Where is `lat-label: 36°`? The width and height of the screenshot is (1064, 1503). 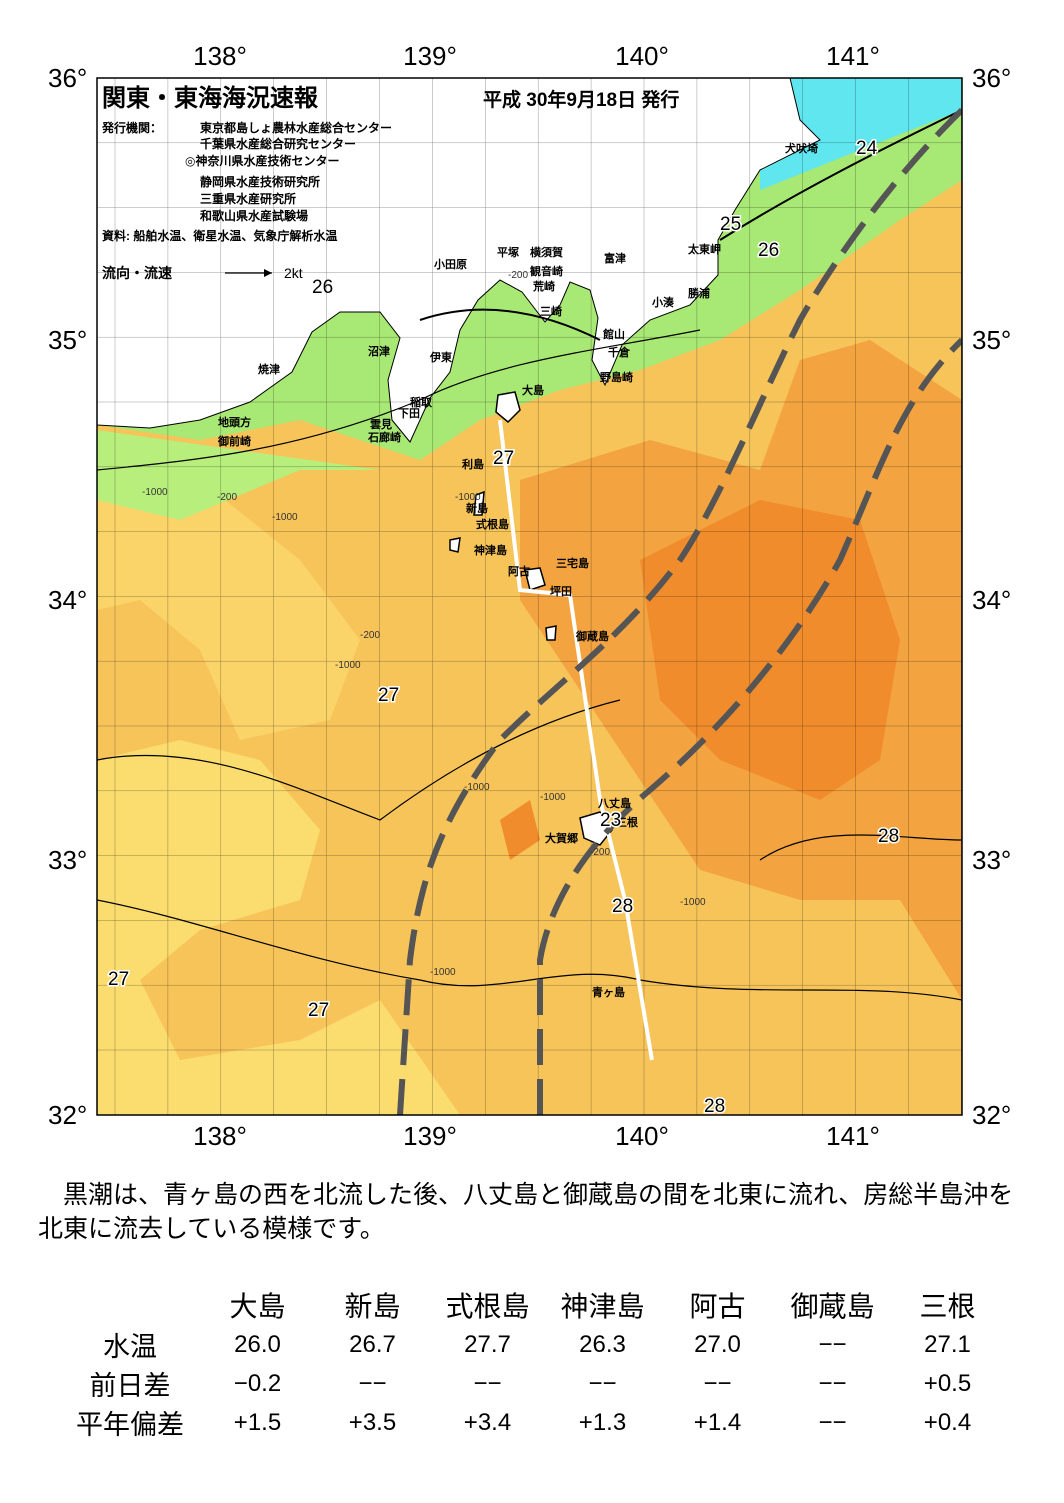 lat-label: 36° is located at coordinates (991, 78).